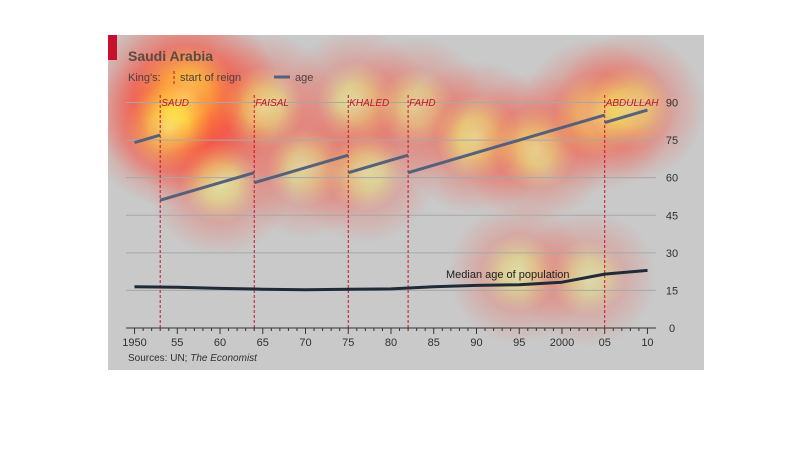  I want to click on x-tick-label-70: 70, so click(305, 343).